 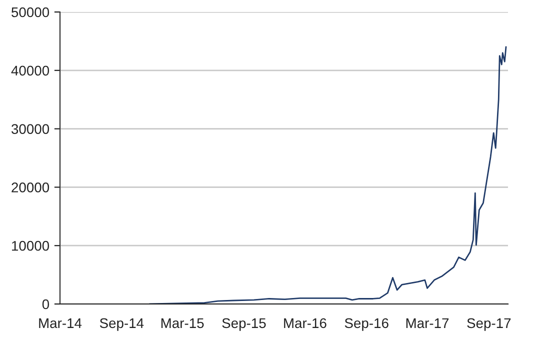 What do you see at coordinates (489, 324) in the screenshot?
I see `x-tick-label: Sep-17` at bounding box center [489, 324].